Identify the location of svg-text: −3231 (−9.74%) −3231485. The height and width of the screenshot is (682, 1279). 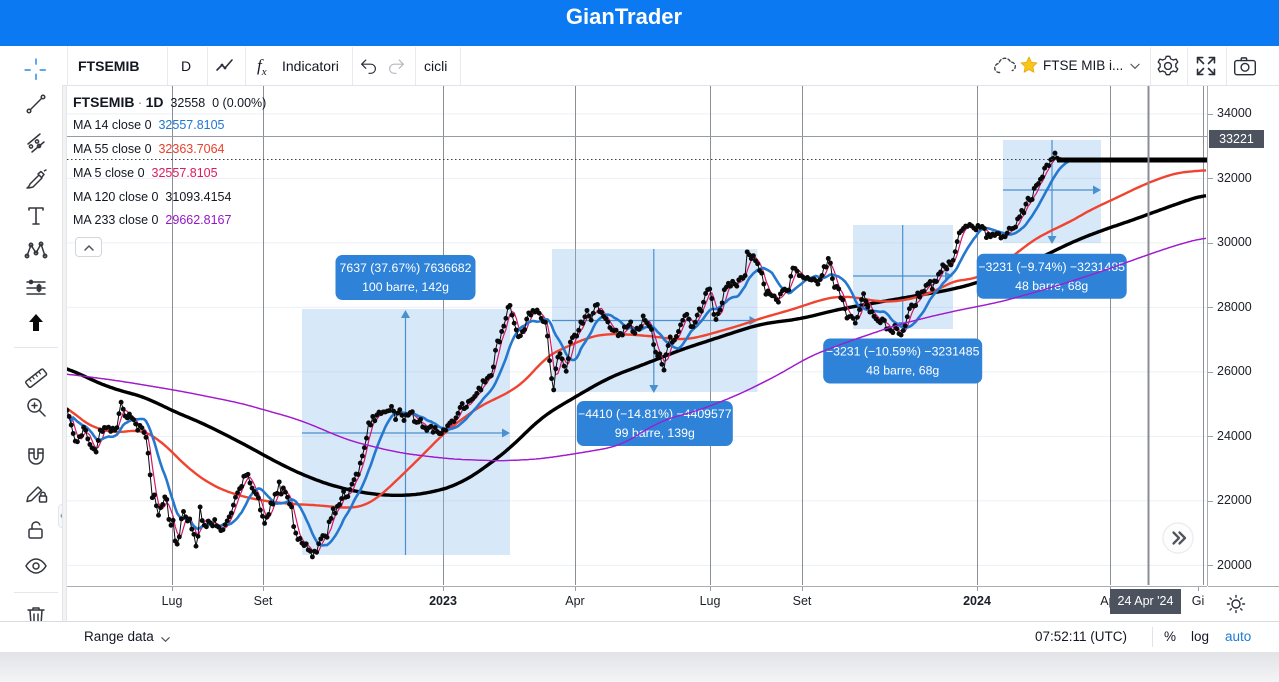
(1051, 267).